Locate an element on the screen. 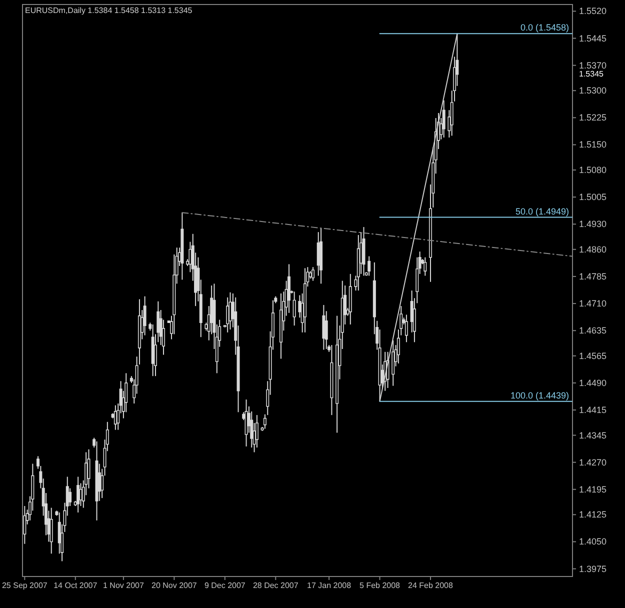 This screenshot has height=608, width=625. y-tick-label: 1.5080 is located at coordinates (593, 170).